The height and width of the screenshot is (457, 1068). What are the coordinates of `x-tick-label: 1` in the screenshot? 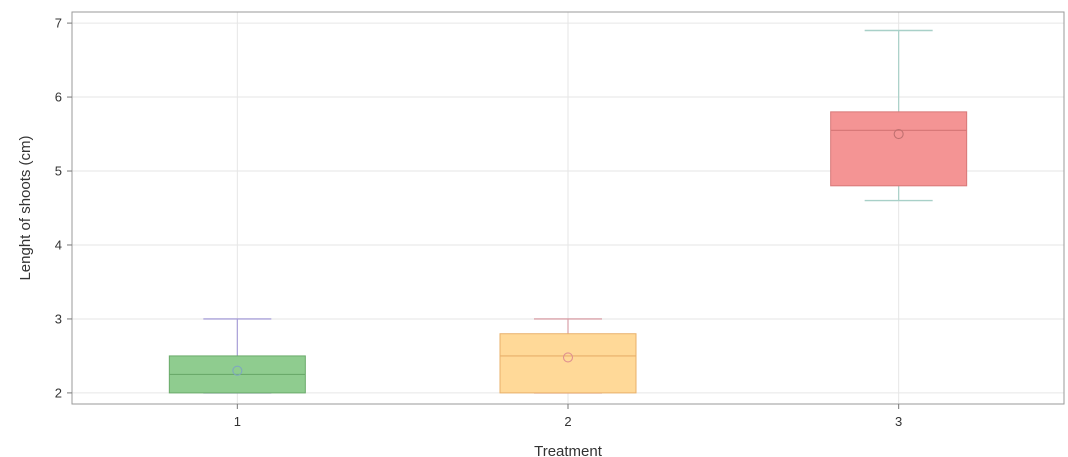 It's located at (237, 421).